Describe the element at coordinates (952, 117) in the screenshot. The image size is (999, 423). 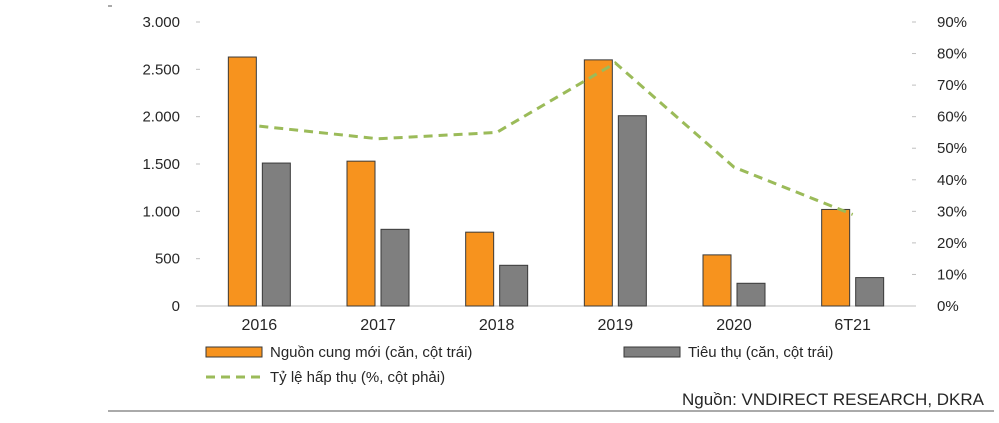
I see `right-tick-label: 60%` at that location.